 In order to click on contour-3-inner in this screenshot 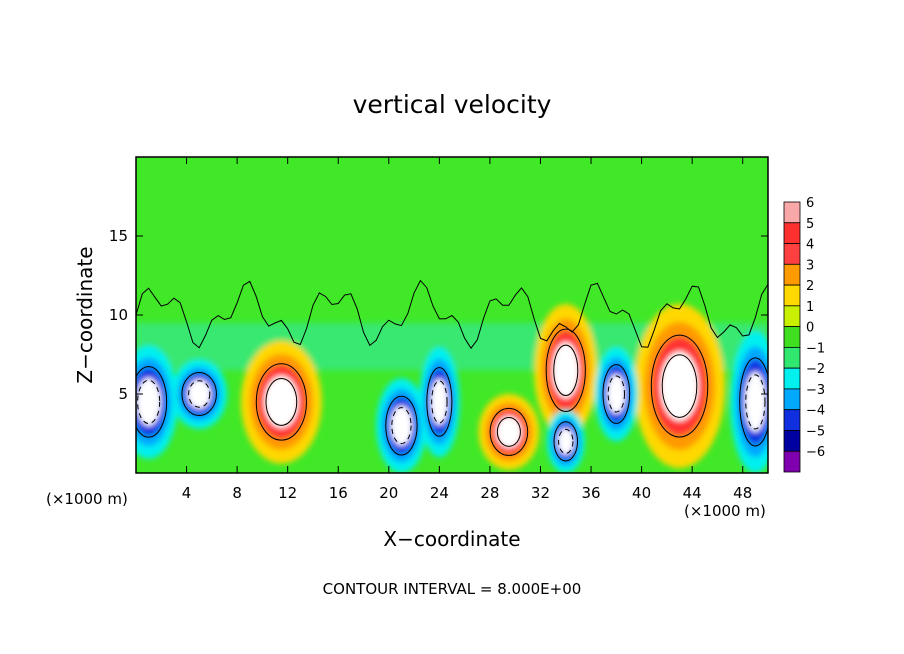, I will do `click(679, 386)`.